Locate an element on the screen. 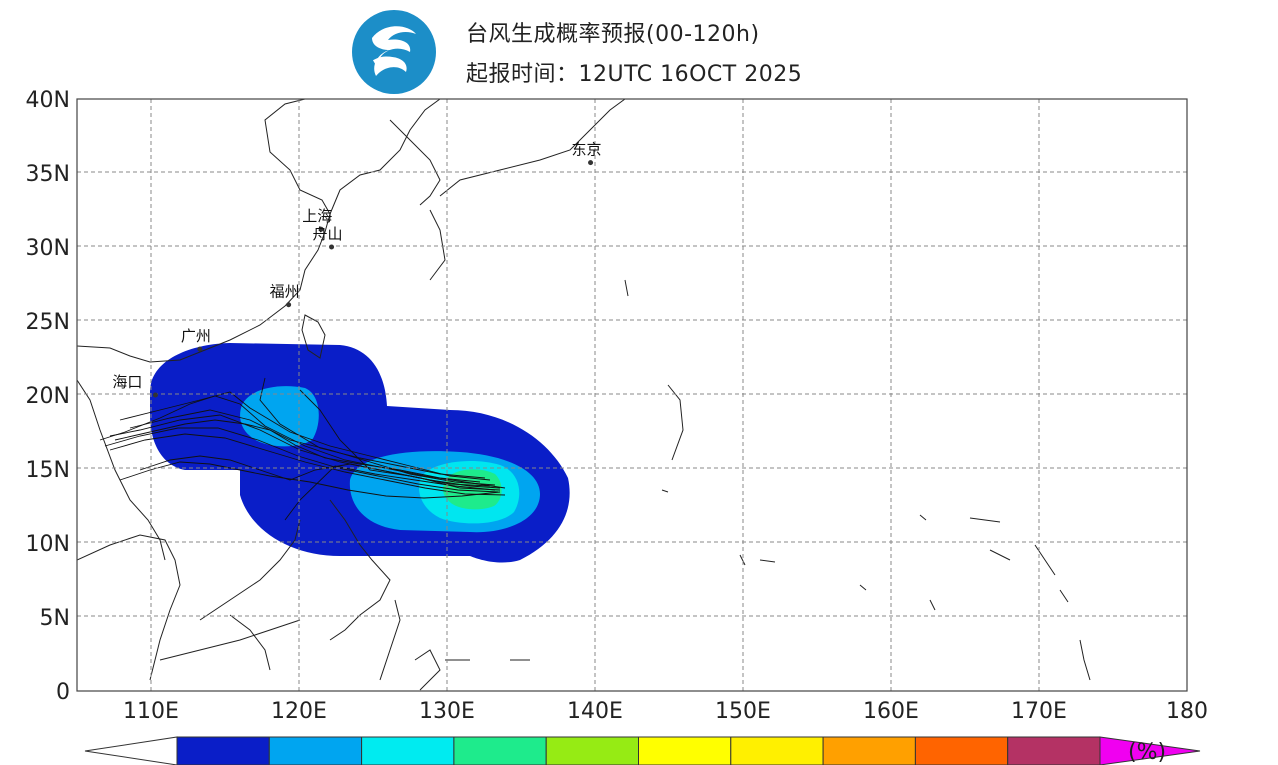 This screenshot has width=1278, height=765. lon-tick-label: 160E is located at coordinates (891, 711).